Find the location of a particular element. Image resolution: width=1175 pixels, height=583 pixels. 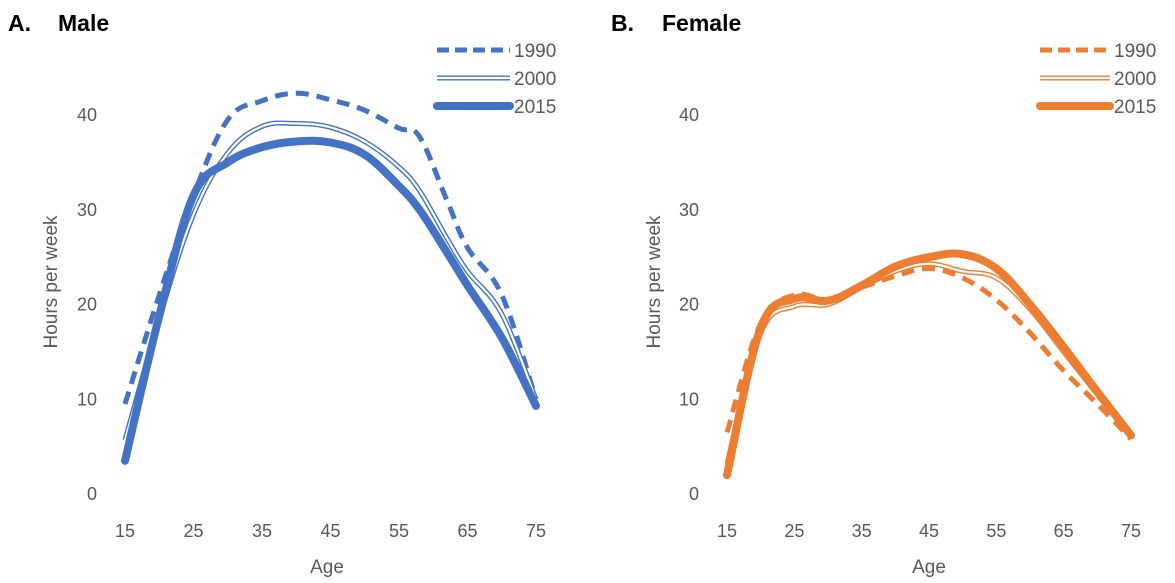

series-line-2015 is located at coordinates (929, 364).